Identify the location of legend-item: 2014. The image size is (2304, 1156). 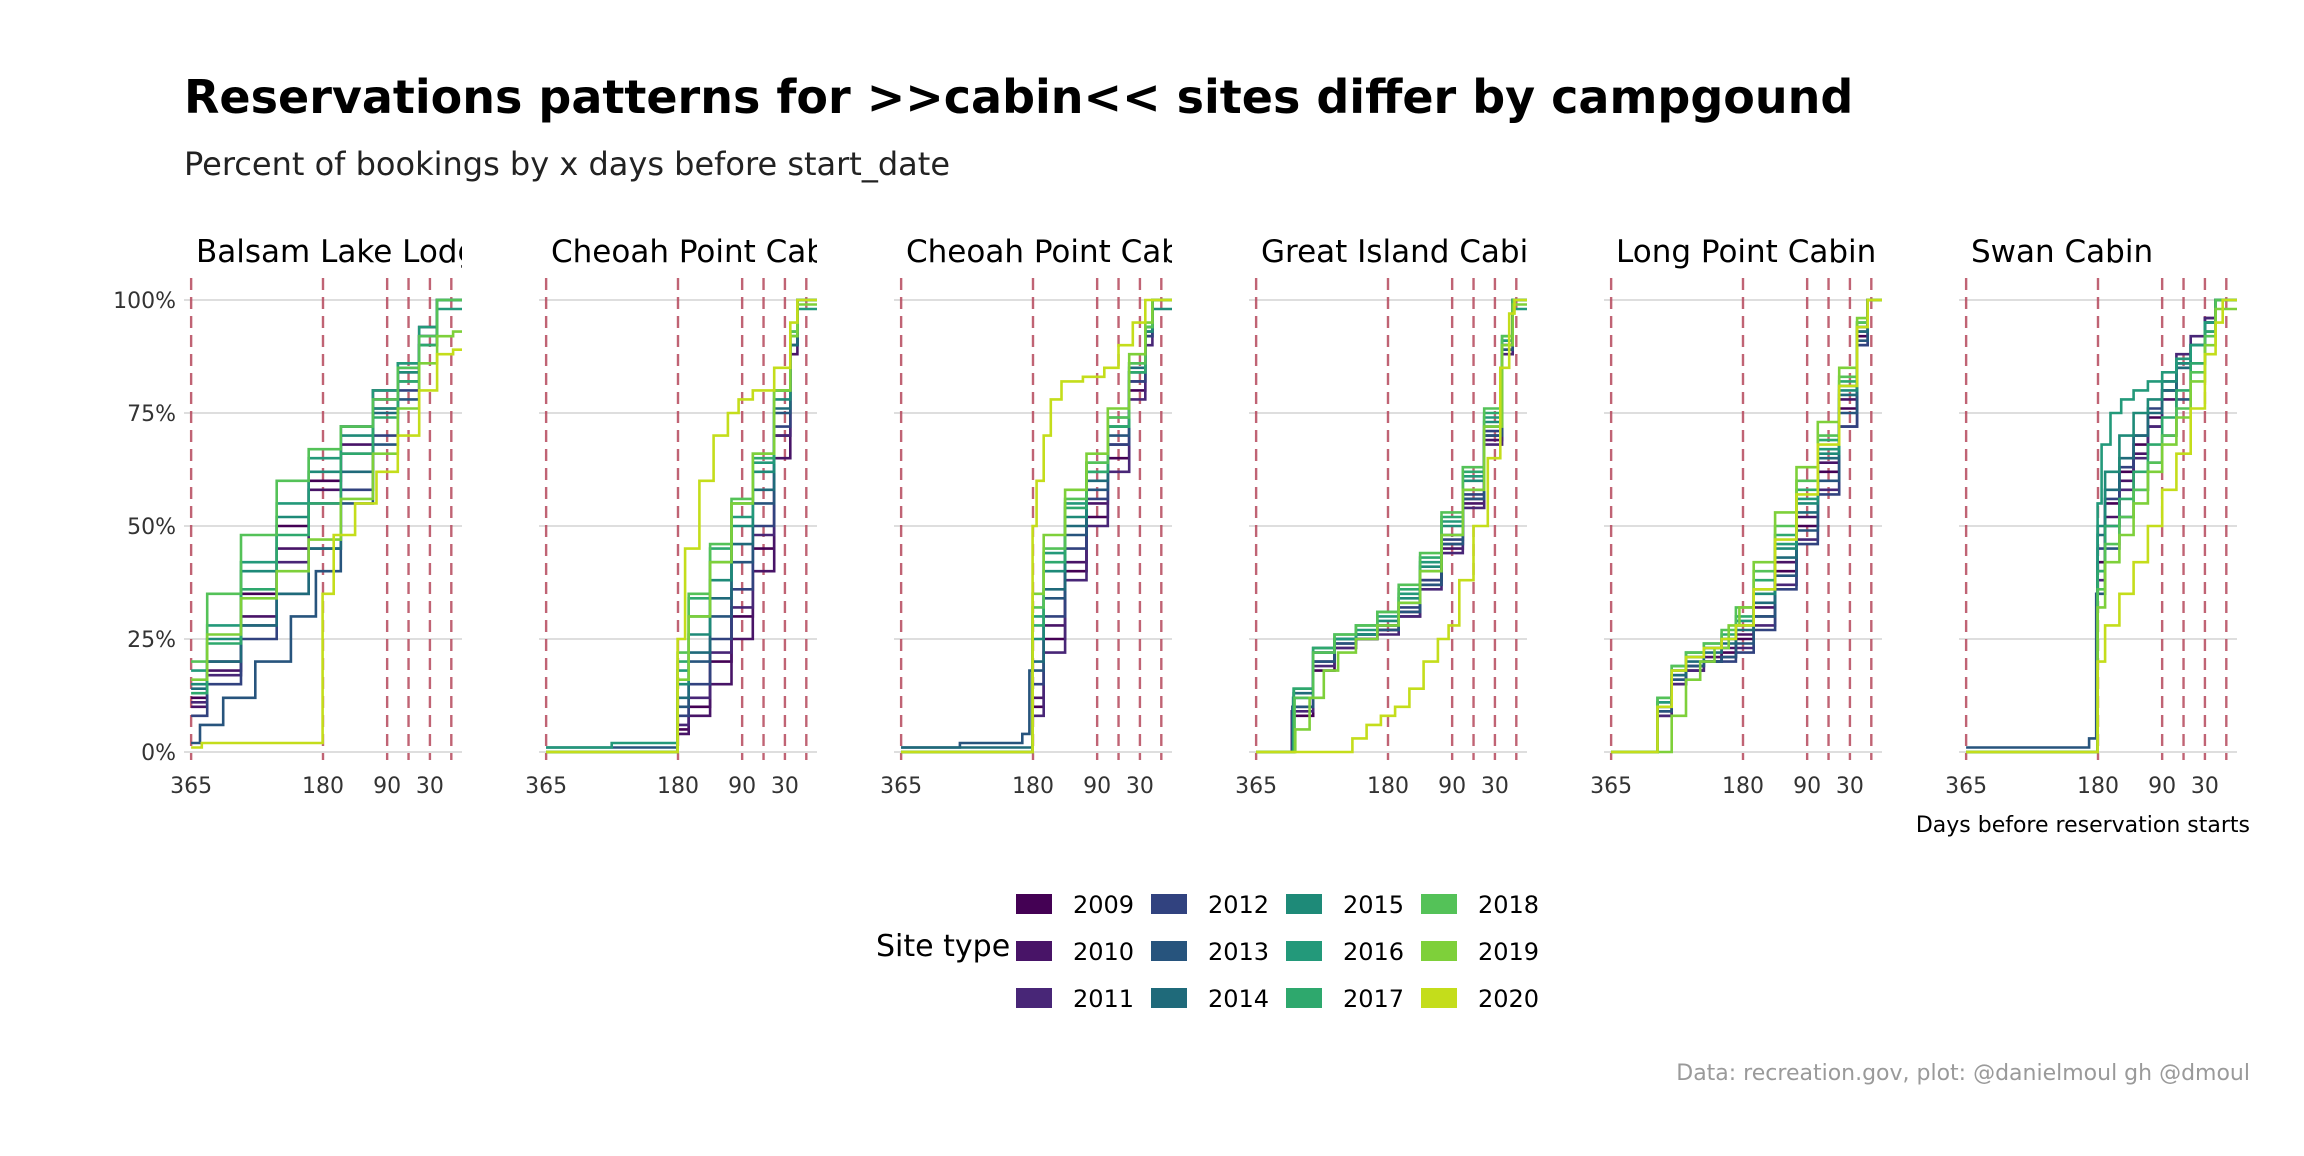
(1210, 999).